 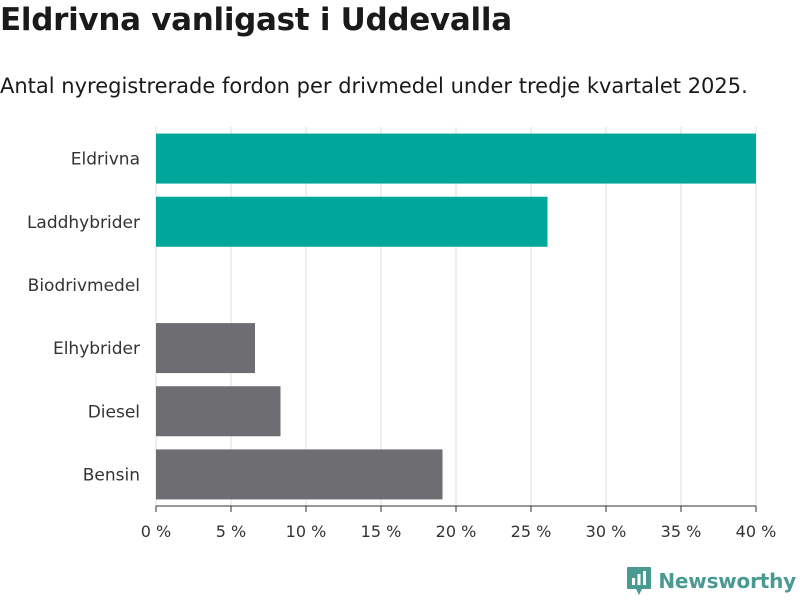 I want to click on bar-bensin, so click(x=299, y=474).